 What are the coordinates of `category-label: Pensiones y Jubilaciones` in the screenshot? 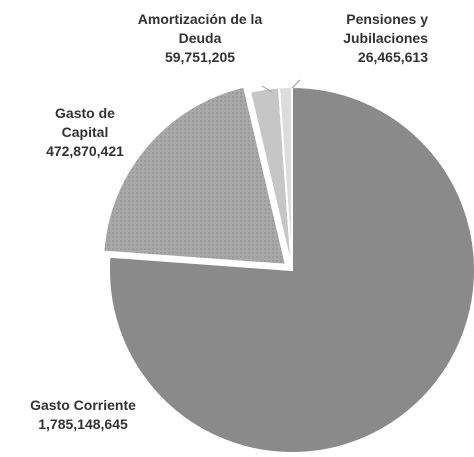 It's located at (385, 28).